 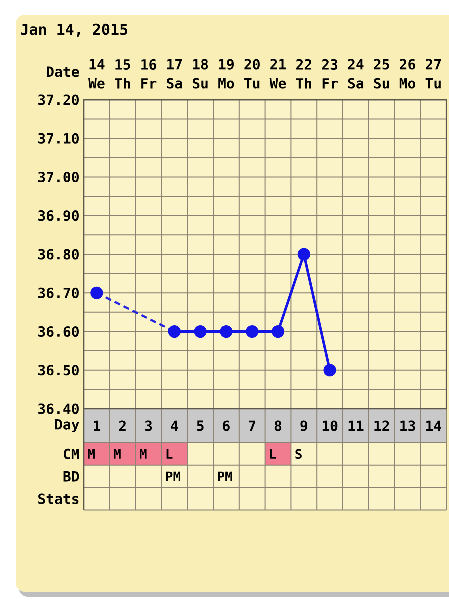 I want to click on x-tick-label: 11, so click(x=356, y=426).